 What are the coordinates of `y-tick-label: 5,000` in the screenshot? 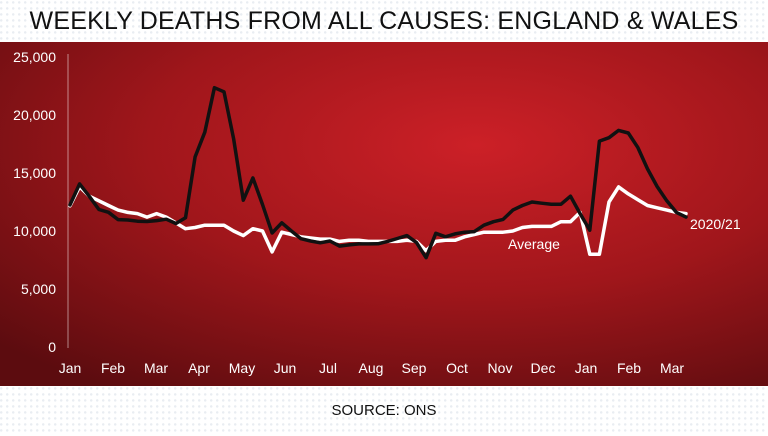 It's located at (38, 289).